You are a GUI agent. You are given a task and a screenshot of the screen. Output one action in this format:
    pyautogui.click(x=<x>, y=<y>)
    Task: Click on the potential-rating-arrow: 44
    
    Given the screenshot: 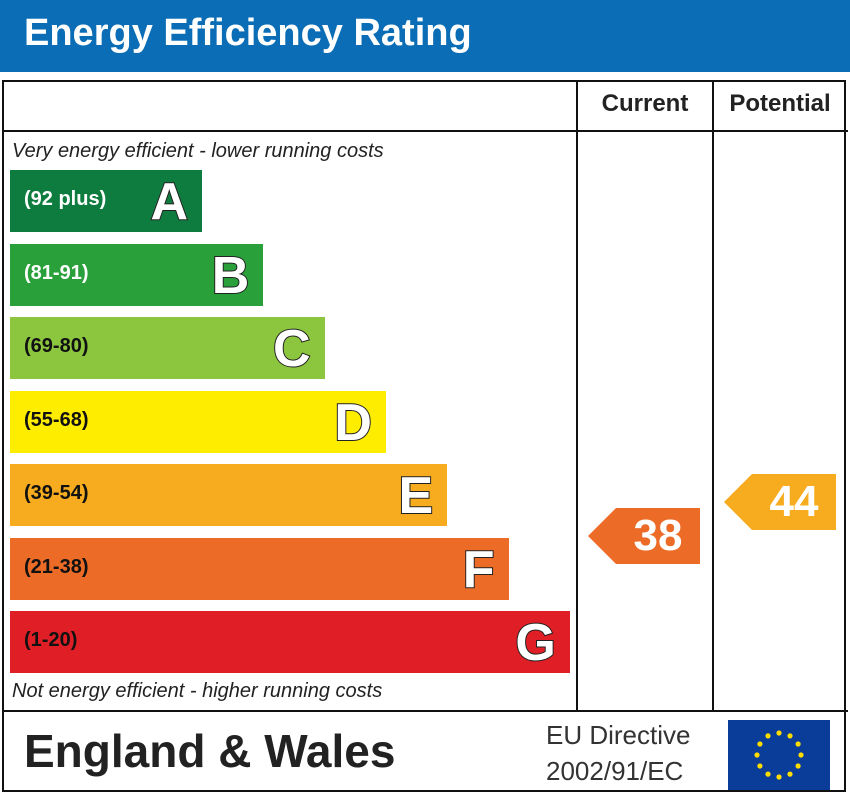 What is the action you would take?
    pyautogui.click(x=780, y=502)
    